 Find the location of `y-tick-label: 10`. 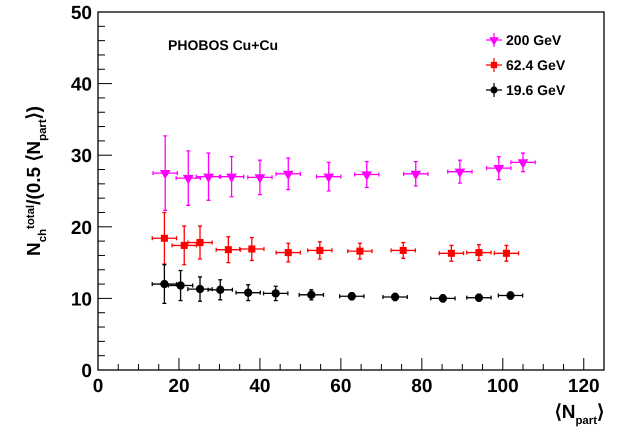

y-tick-label: 10 is located at coordinates (81, 299).